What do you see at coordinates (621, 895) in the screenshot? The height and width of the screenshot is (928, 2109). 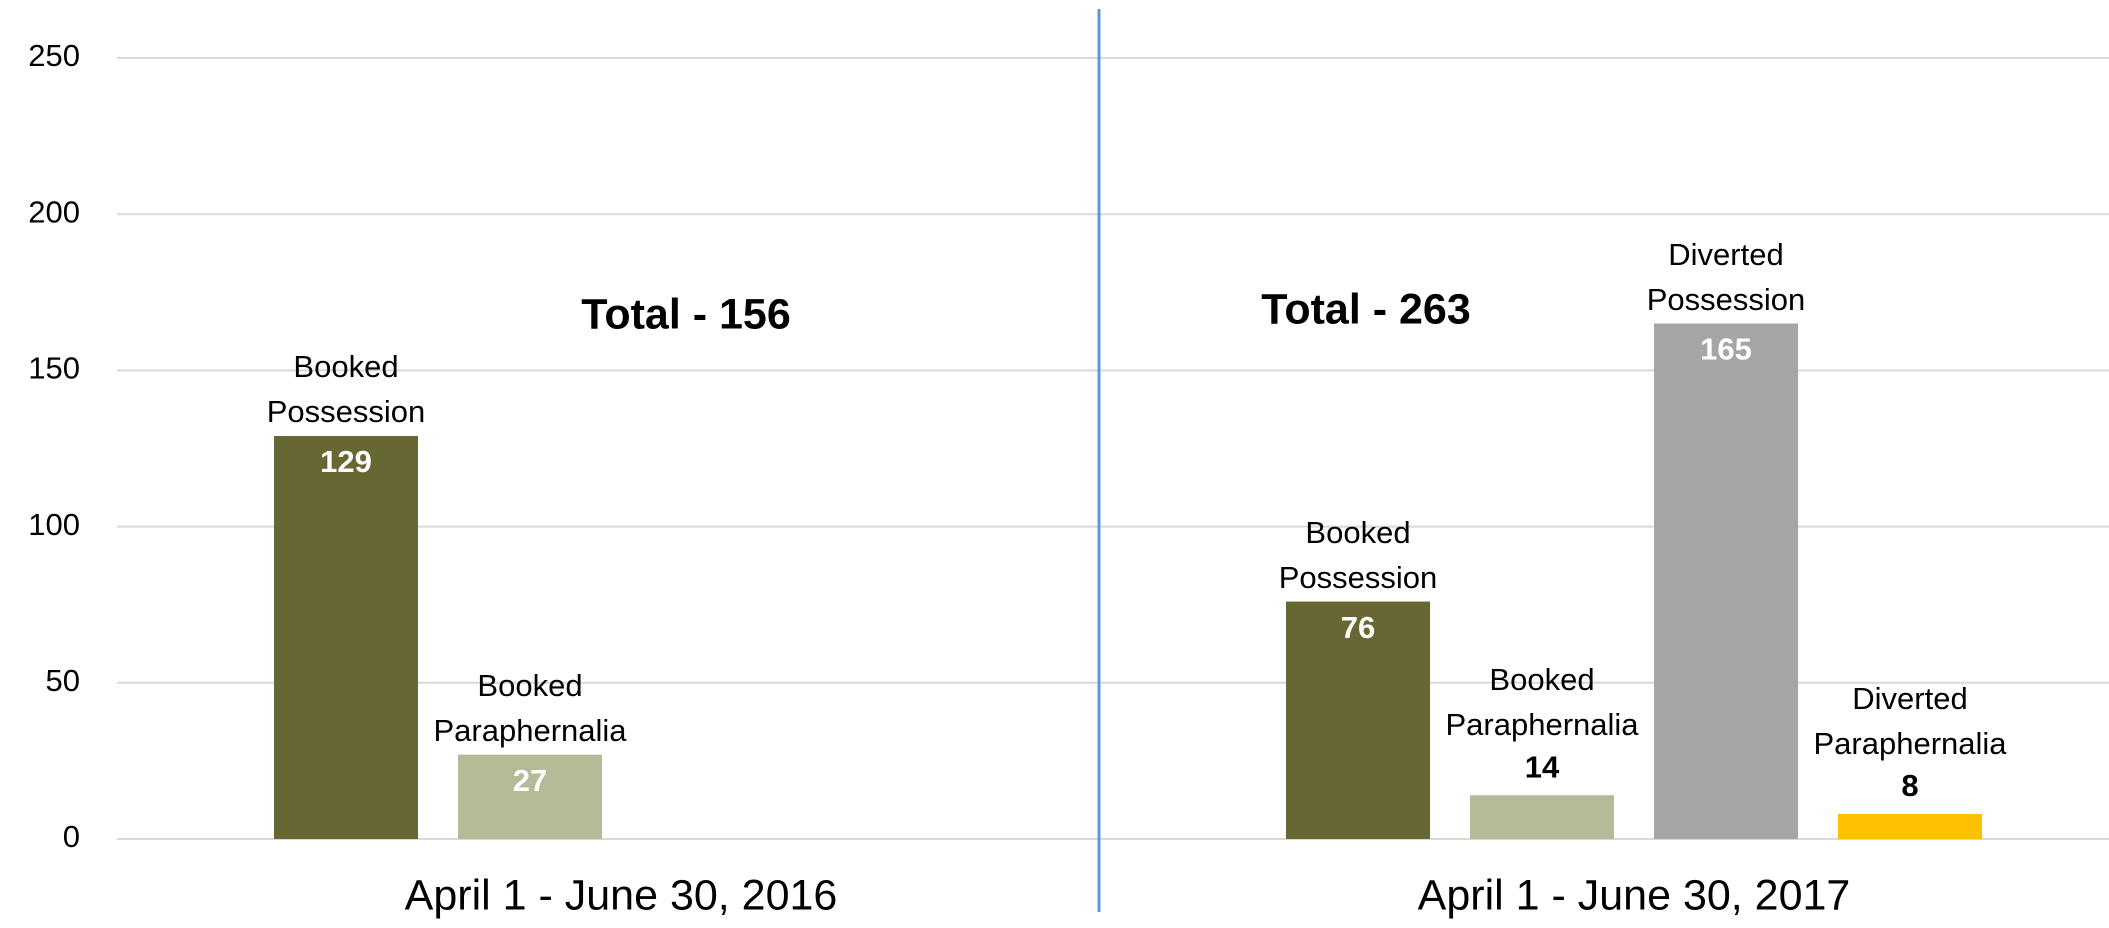 I see `x-tick-label: April 1 - June 30, 2016` at bounding box center [621, 895].